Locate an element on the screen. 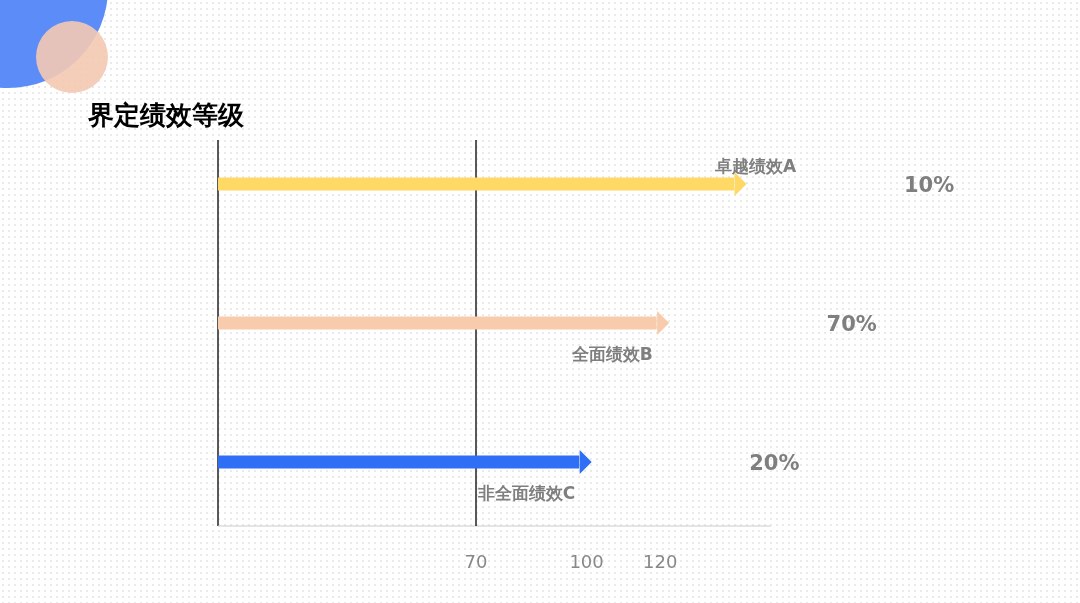 The width and height of the screenshot is (1080, 603). y-tick-label: 全面绩效B is located at coordinates (611, 354).